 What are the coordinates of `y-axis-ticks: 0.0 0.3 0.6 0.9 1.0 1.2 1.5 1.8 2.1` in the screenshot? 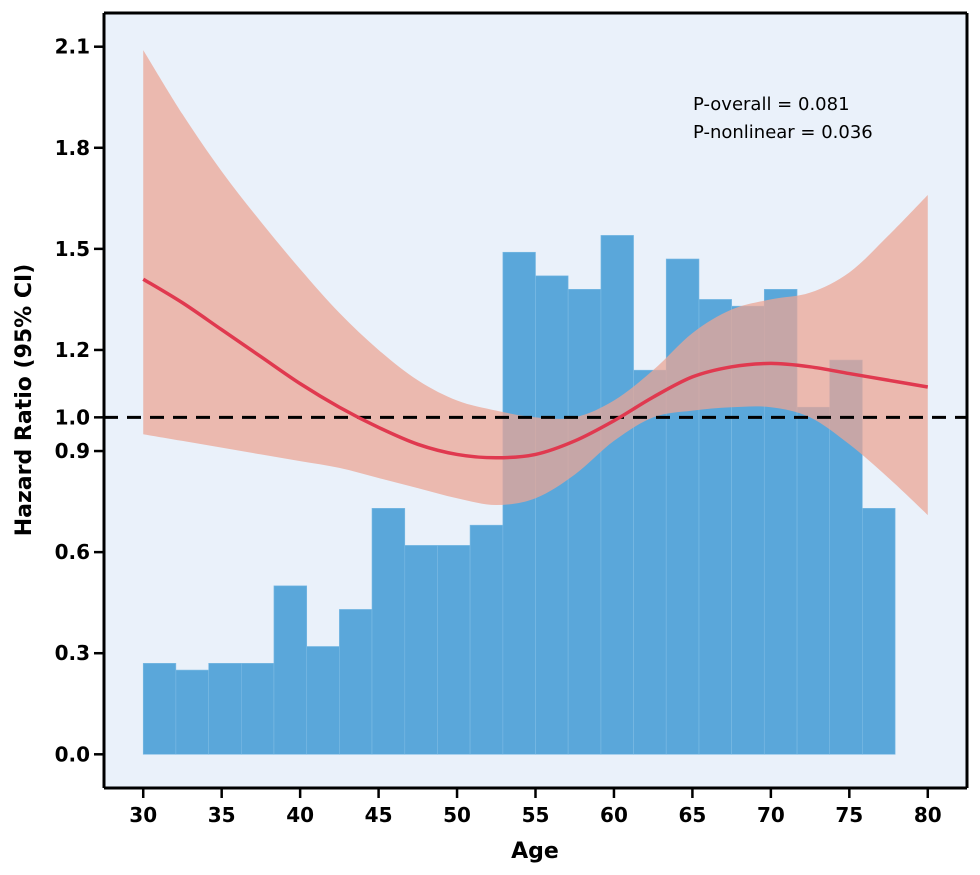 It's located at (79, 400).